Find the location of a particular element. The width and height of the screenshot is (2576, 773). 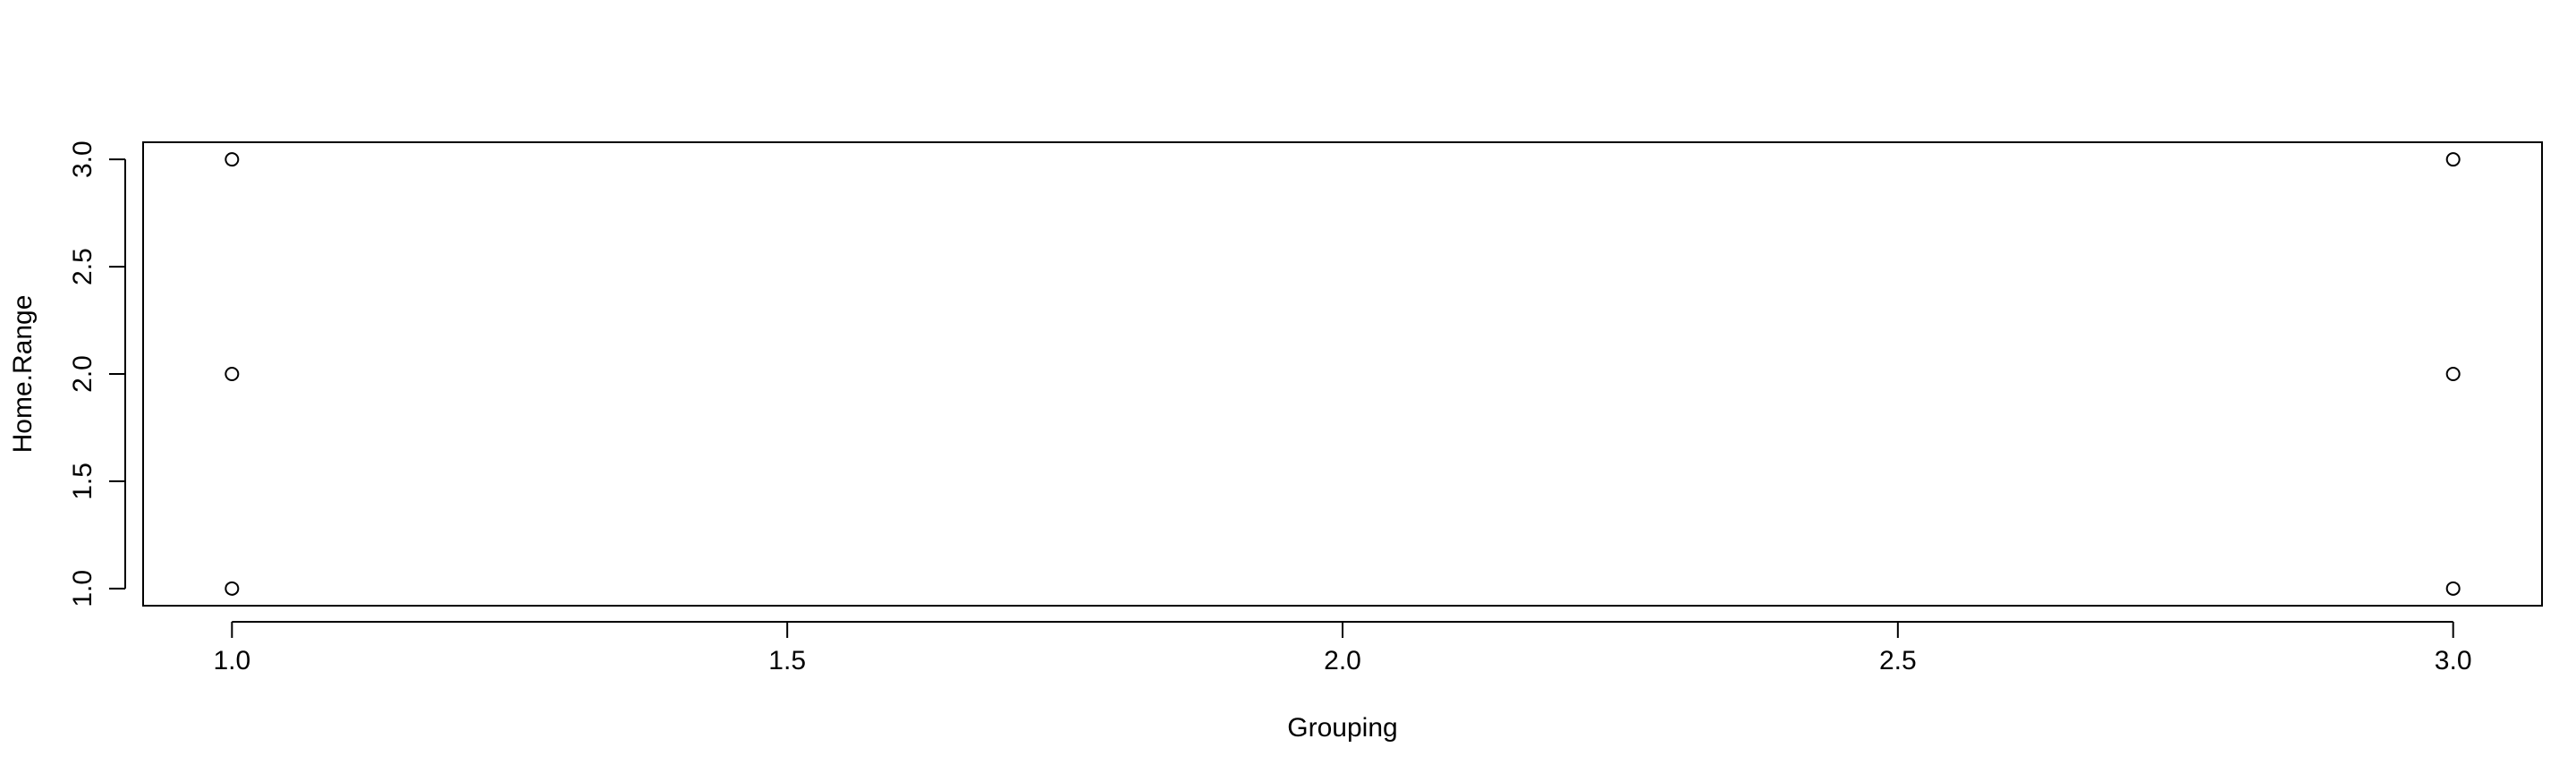

y-tick-label: 3.0 is located at coordinates (82, 159).